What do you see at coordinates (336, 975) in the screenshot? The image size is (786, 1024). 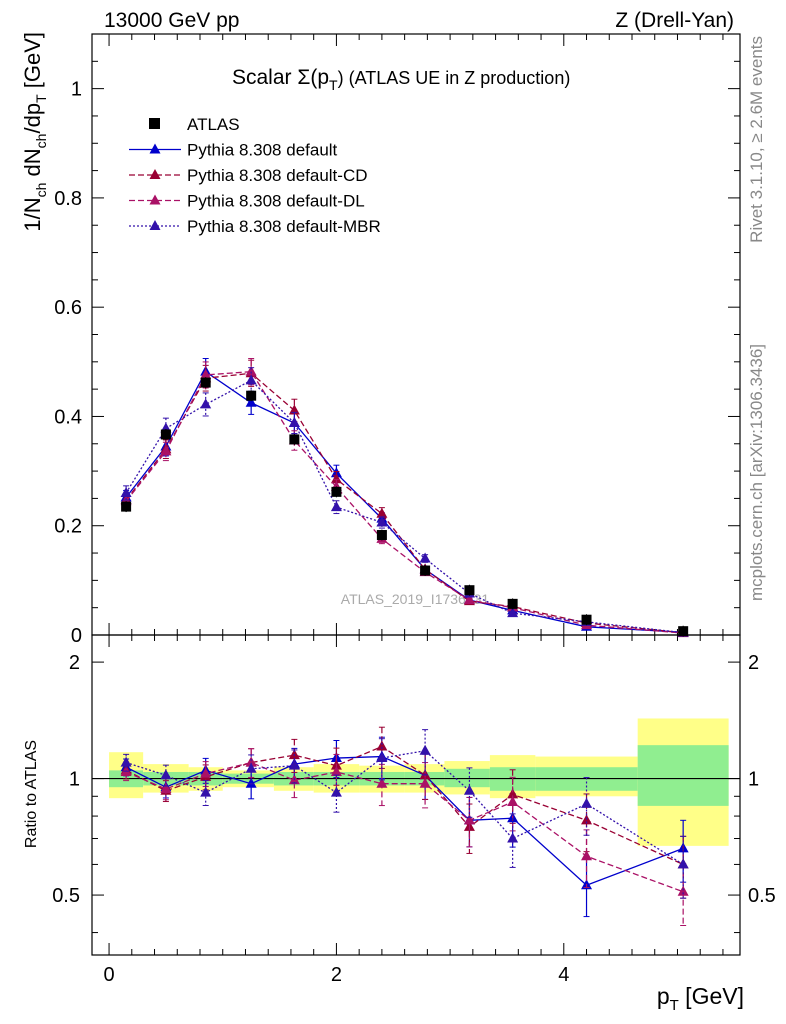 I see `xtick-label: 2` at bounding box center [336, 975].